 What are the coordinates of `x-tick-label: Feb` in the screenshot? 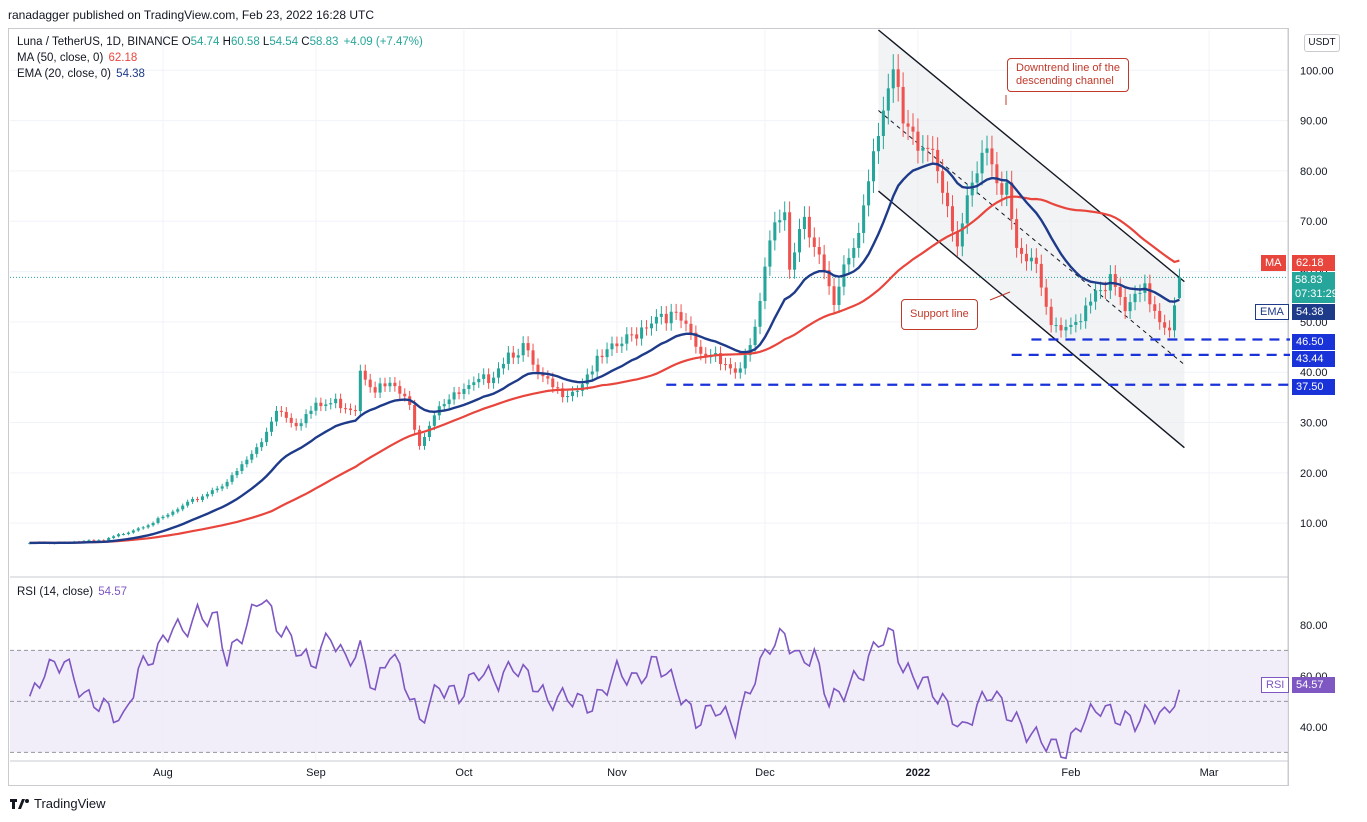 It's located at (1070, 773).